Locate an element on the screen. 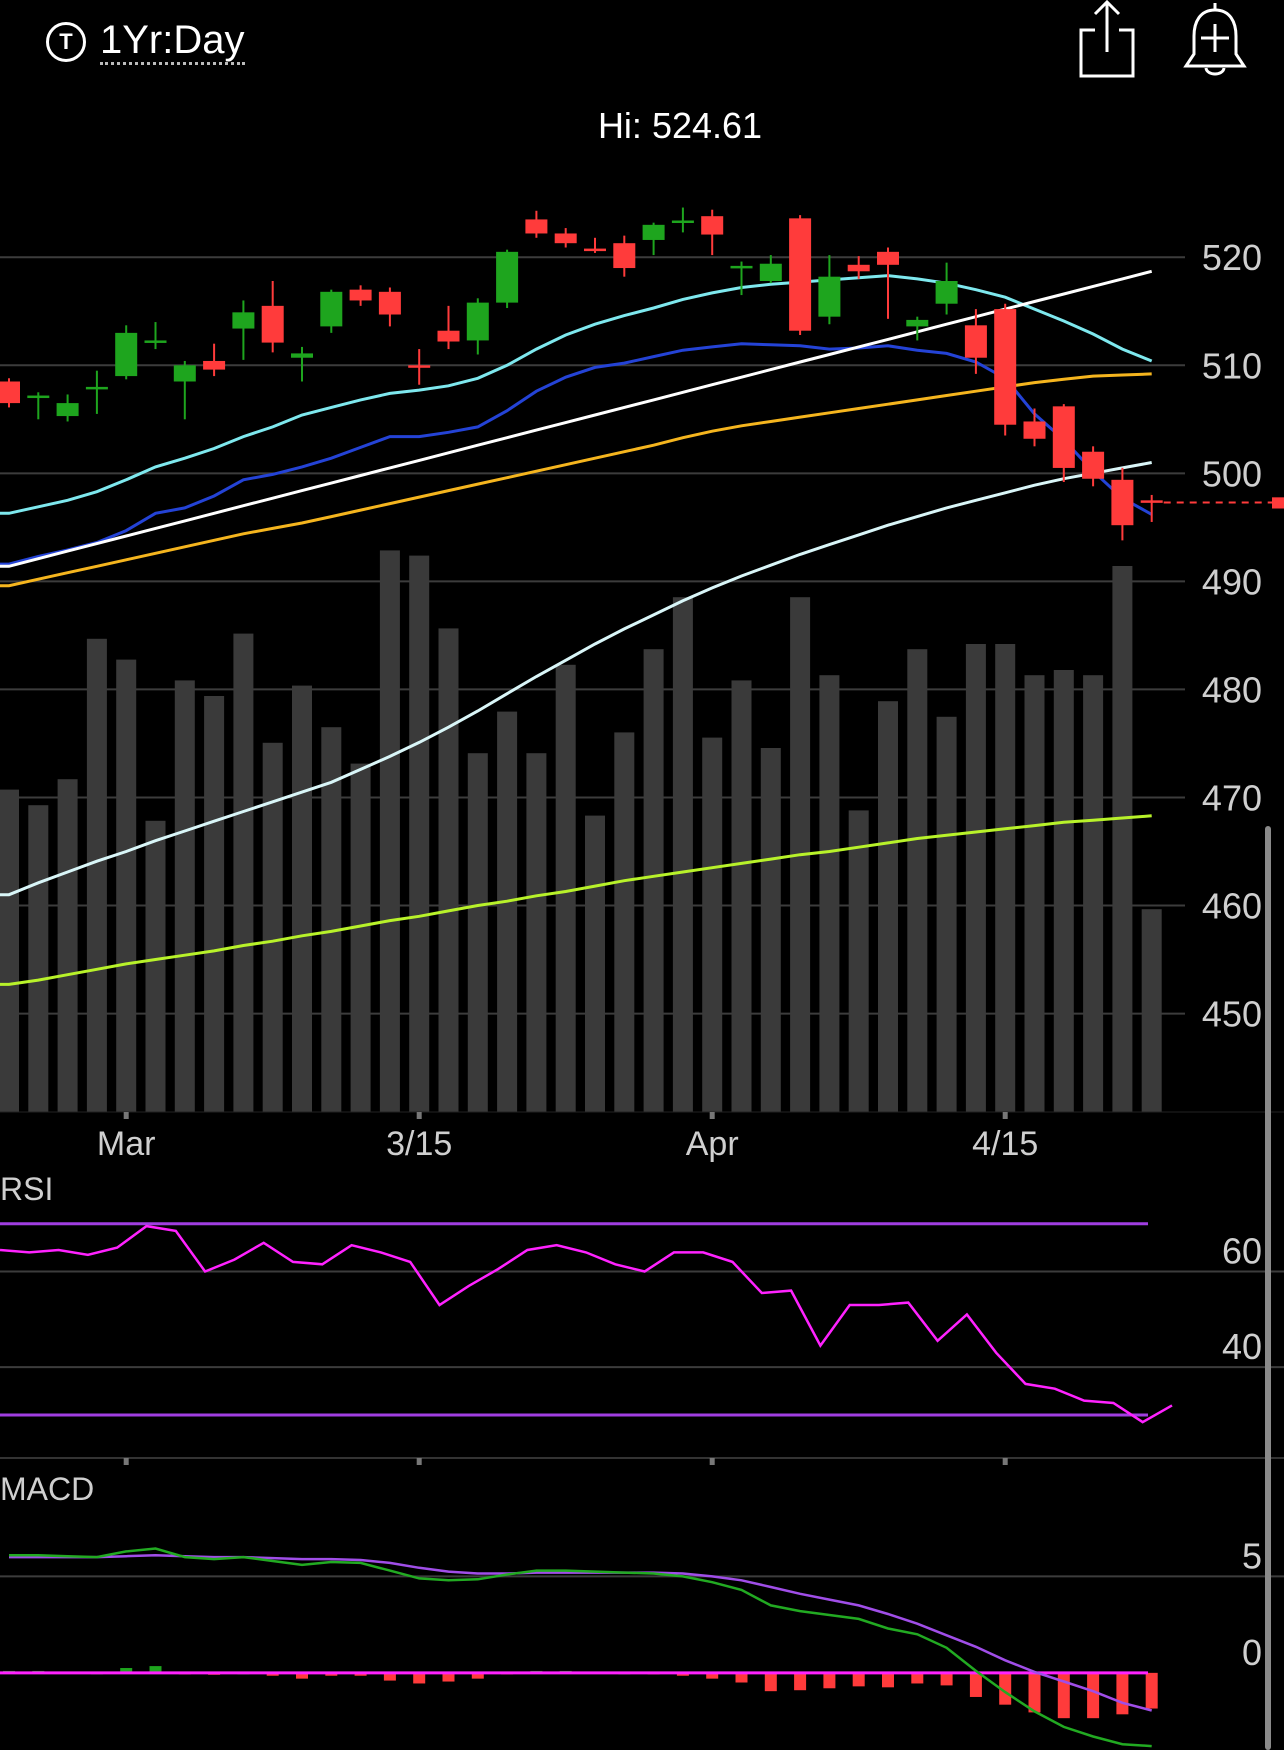  price-tick-label: 510 is located at coordinates (1232, 365).